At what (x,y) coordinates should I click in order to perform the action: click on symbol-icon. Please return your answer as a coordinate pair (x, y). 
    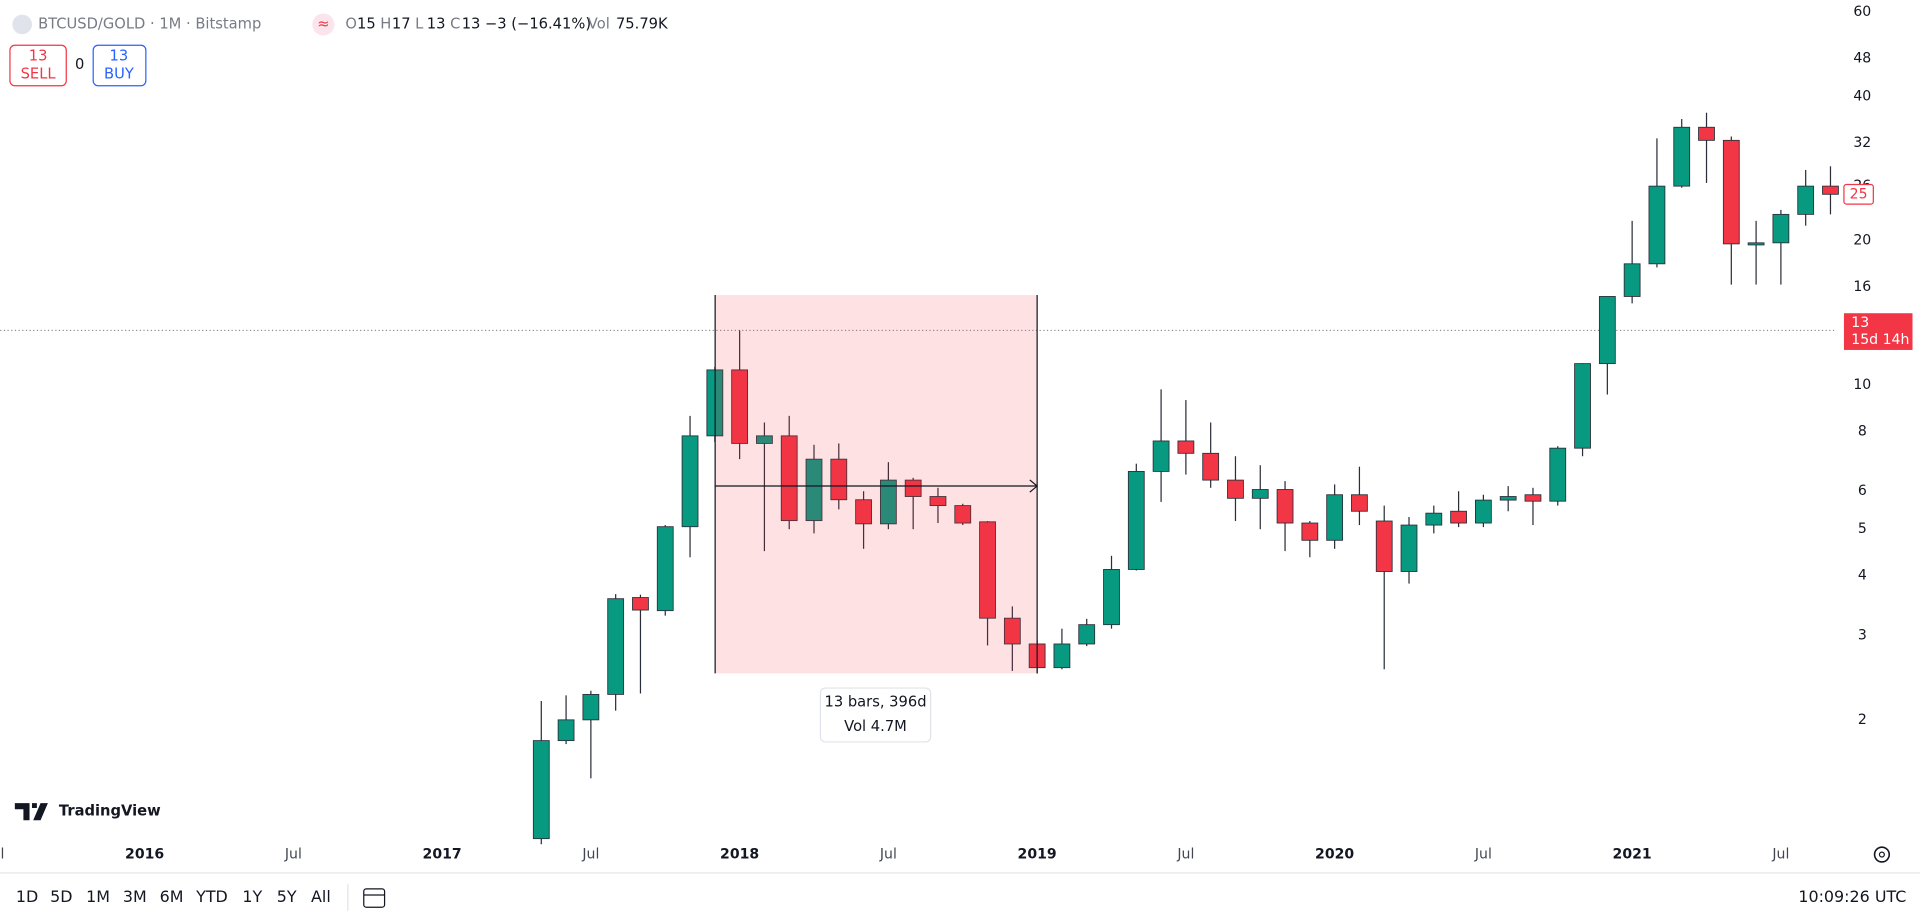
    Looking at the image, I should click on (22, 24).